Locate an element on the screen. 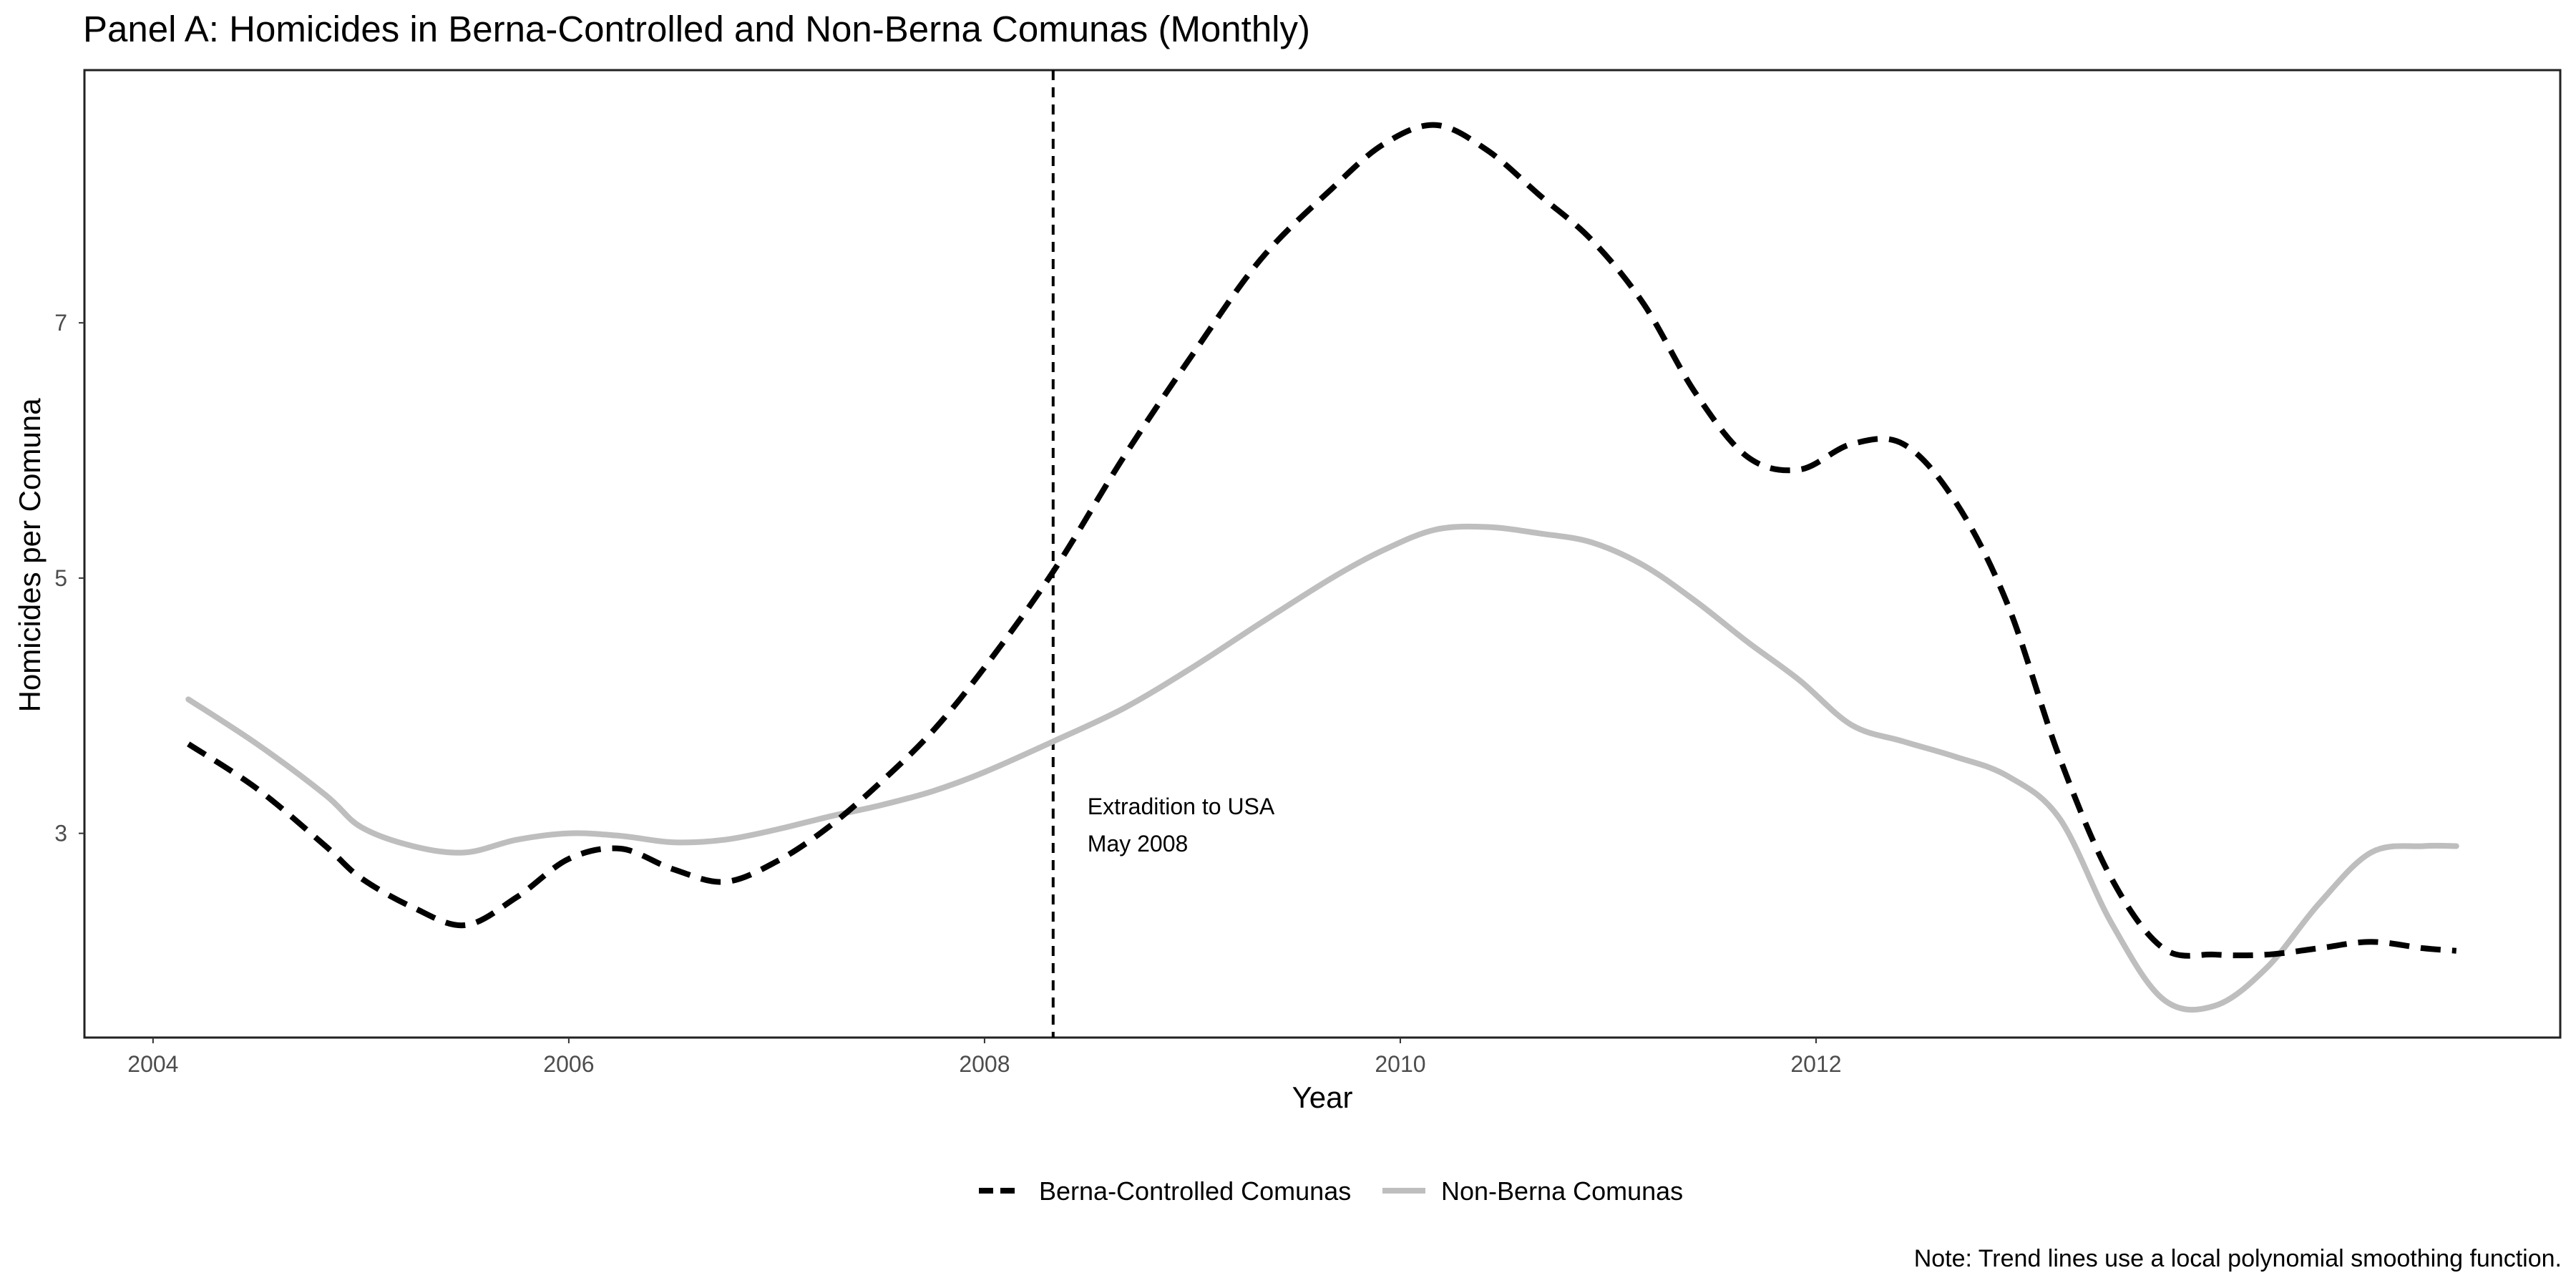  x-tick-label: 2008 is located at coordinates (984, 1064).